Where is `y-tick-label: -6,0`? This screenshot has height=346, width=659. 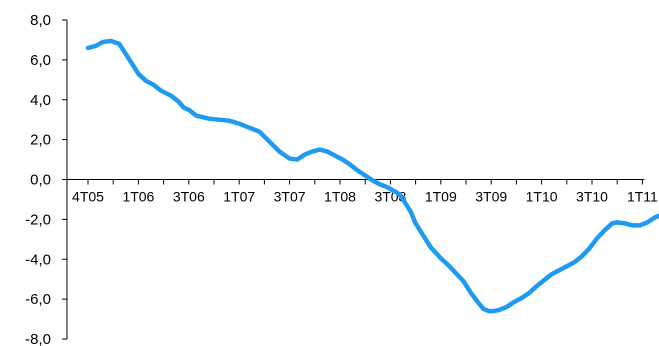 y-tick-label: -6,0 is located at coordinates (38, 299).